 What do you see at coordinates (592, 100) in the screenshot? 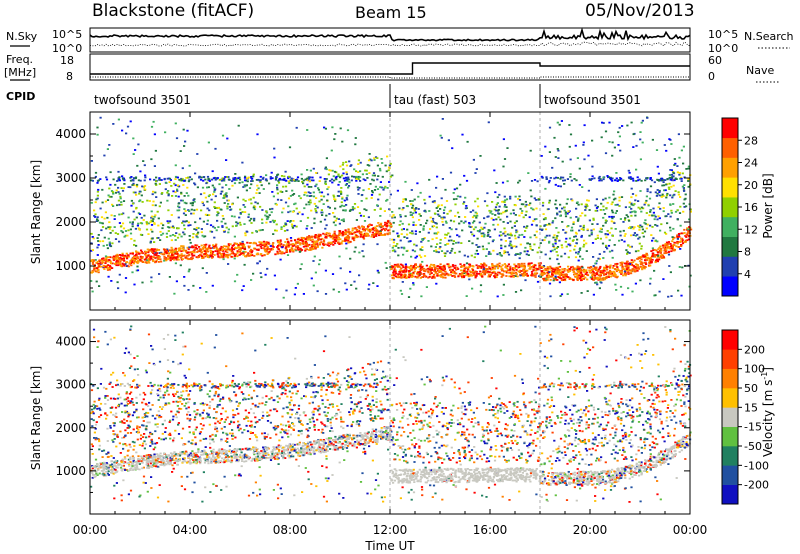
I see `cpid-segment-label: twofsound 3501` at bounding box center [592, 100].